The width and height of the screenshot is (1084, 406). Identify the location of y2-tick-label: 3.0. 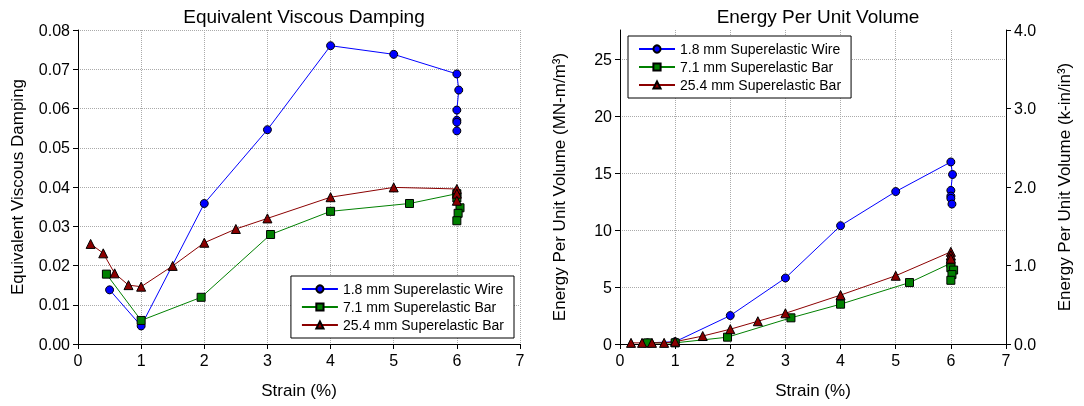
(1025, 108).